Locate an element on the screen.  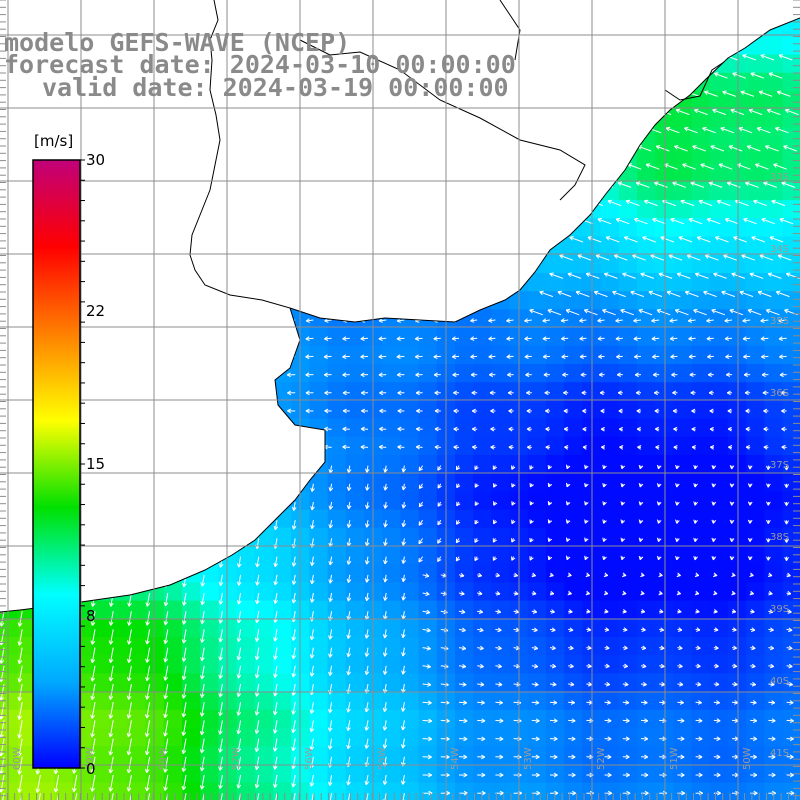
latitude-label: 35S is located at coordinates (779, 321).